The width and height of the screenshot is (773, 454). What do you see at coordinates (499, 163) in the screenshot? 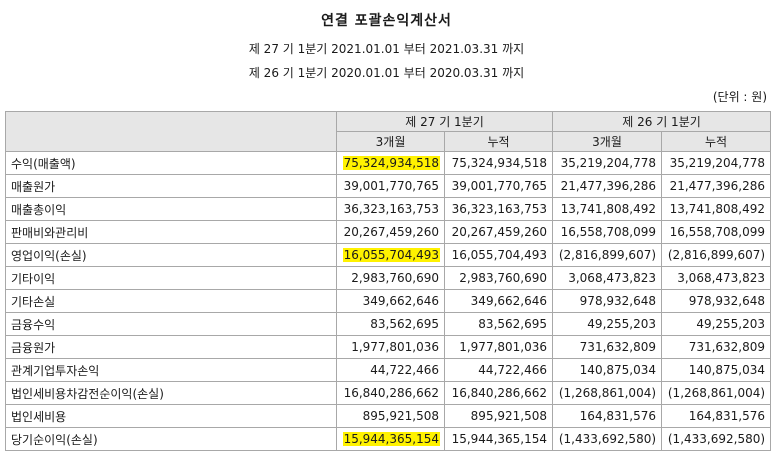
I see `current-cumulative-value-text: 75,324,934,518` at bounding box center [499, 163].